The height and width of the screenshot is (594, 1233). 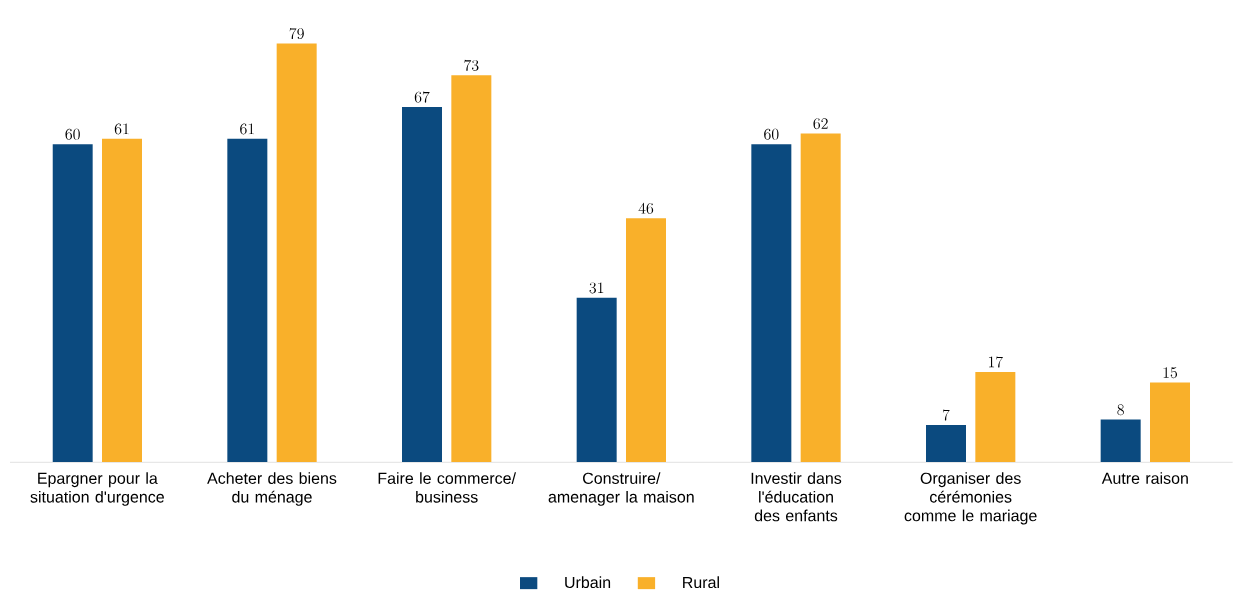 What do you see at coordinates (621, 489) in the screenshot?
I see `x-tick-label: Construire/ amenager la maison` at bounding box center [621, 489].